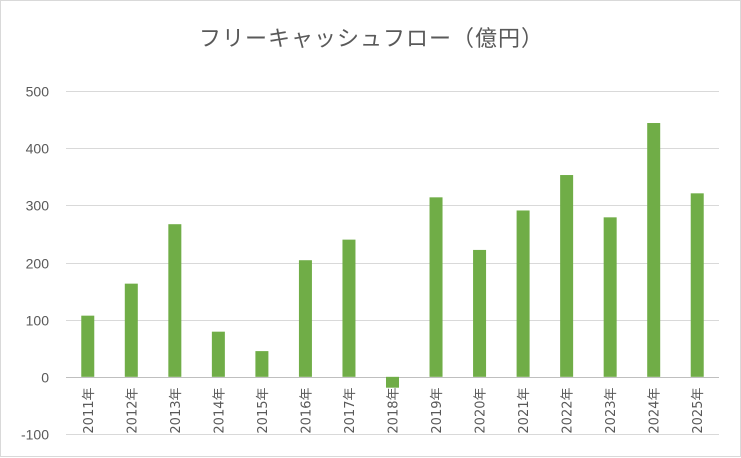 The image size is (741, 458). I want to click on x-tick-label: 2016年, so click(306, 411).